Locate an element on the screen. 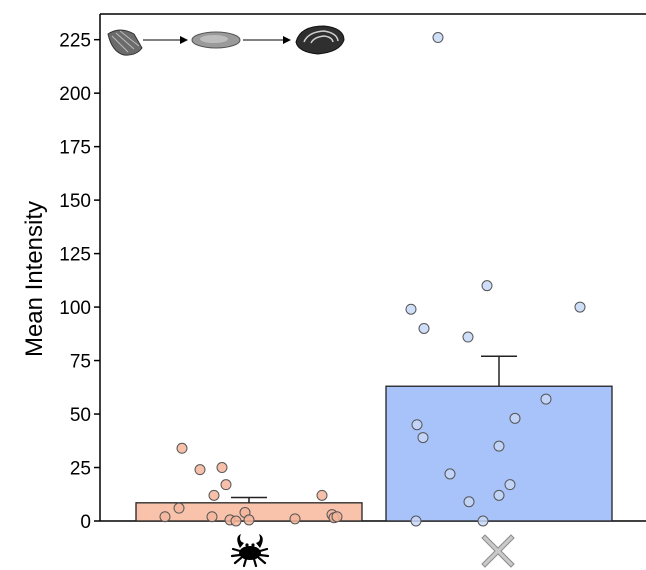  y-tick-label: 175 is located at coordinates (75, 148).